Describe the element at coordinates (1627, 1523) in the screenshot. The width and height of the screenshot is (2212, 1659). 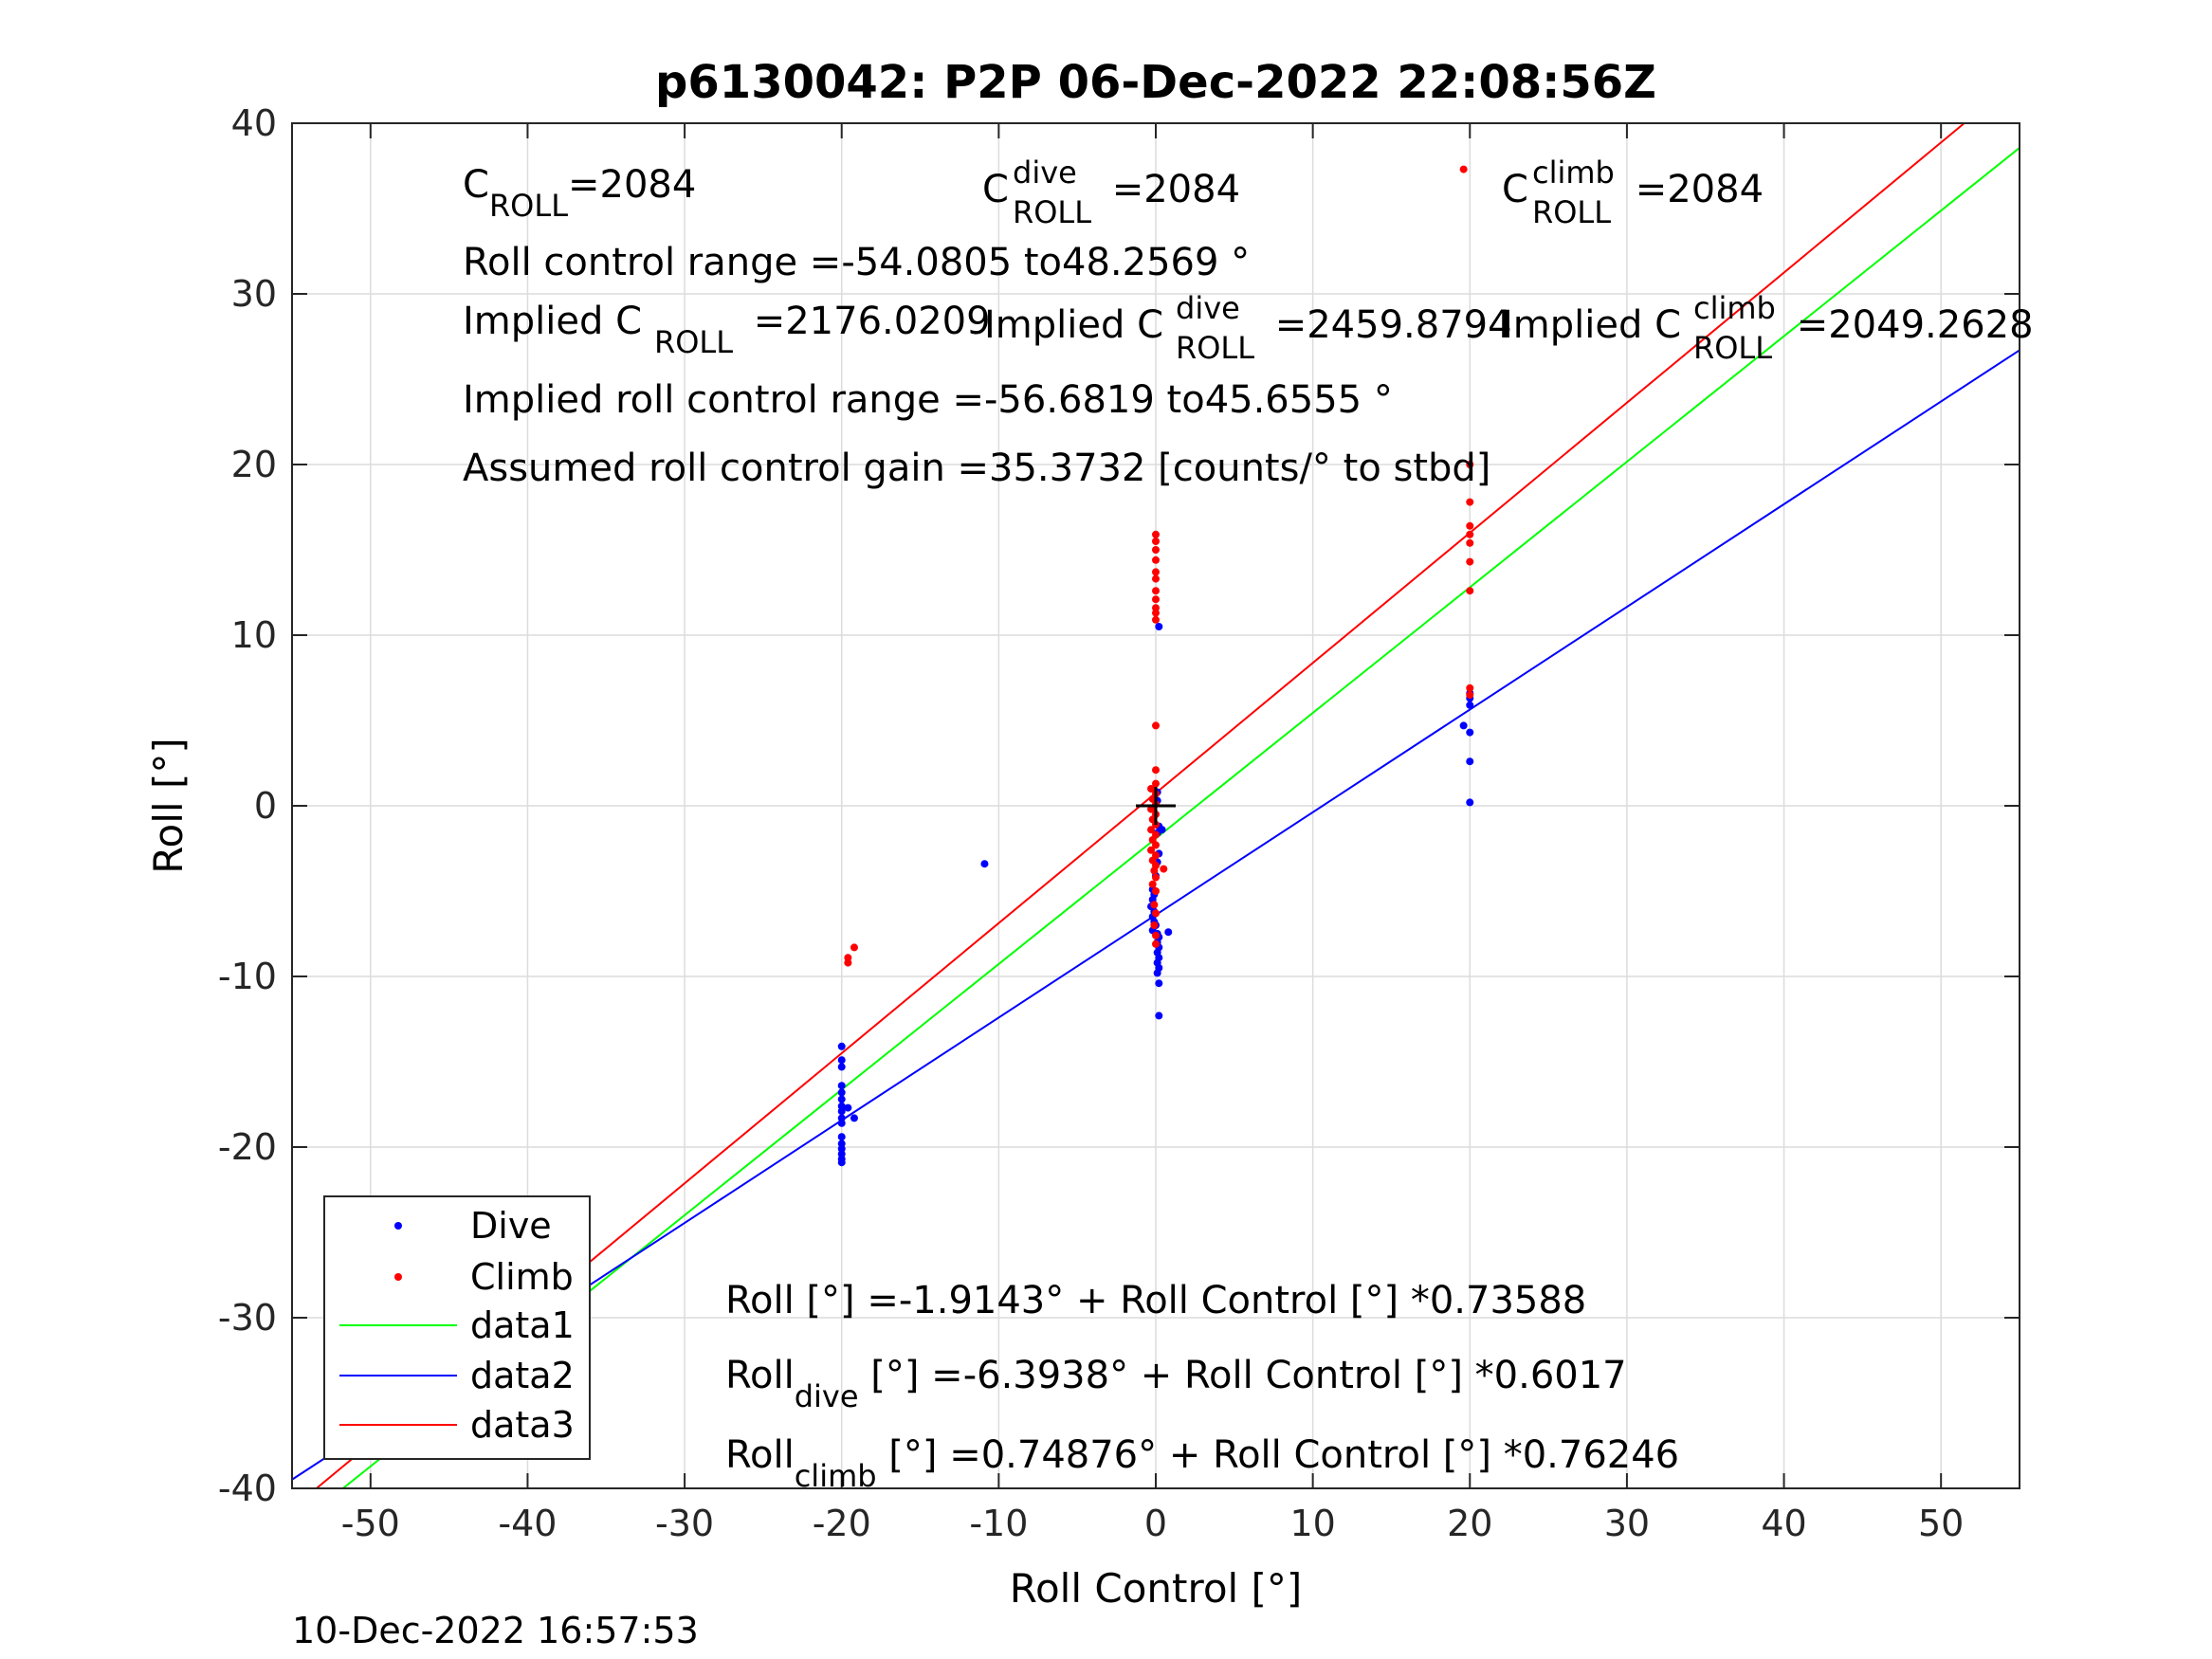
I see `x-tick-label: 30` at that location.